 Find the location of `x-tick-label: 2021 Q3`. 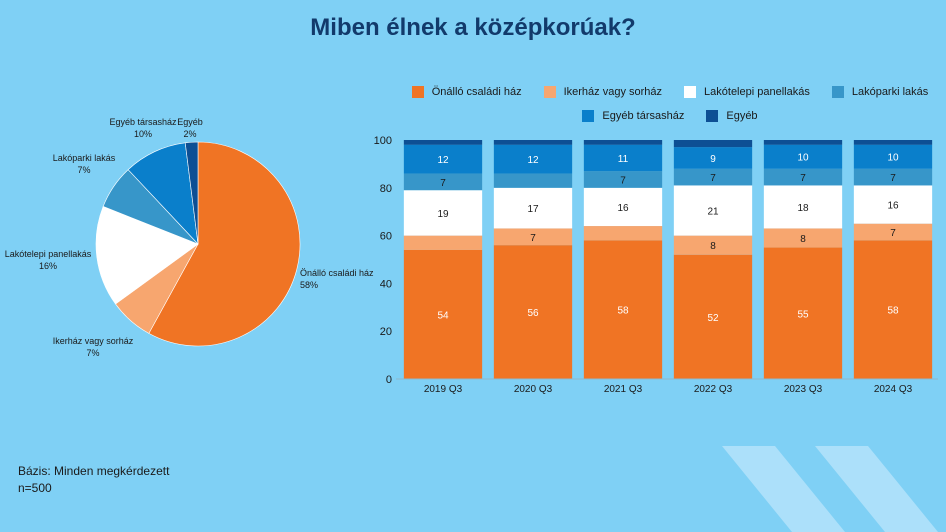

x-tick-label: 2021 Q3 is located at coordinates (623, 389).